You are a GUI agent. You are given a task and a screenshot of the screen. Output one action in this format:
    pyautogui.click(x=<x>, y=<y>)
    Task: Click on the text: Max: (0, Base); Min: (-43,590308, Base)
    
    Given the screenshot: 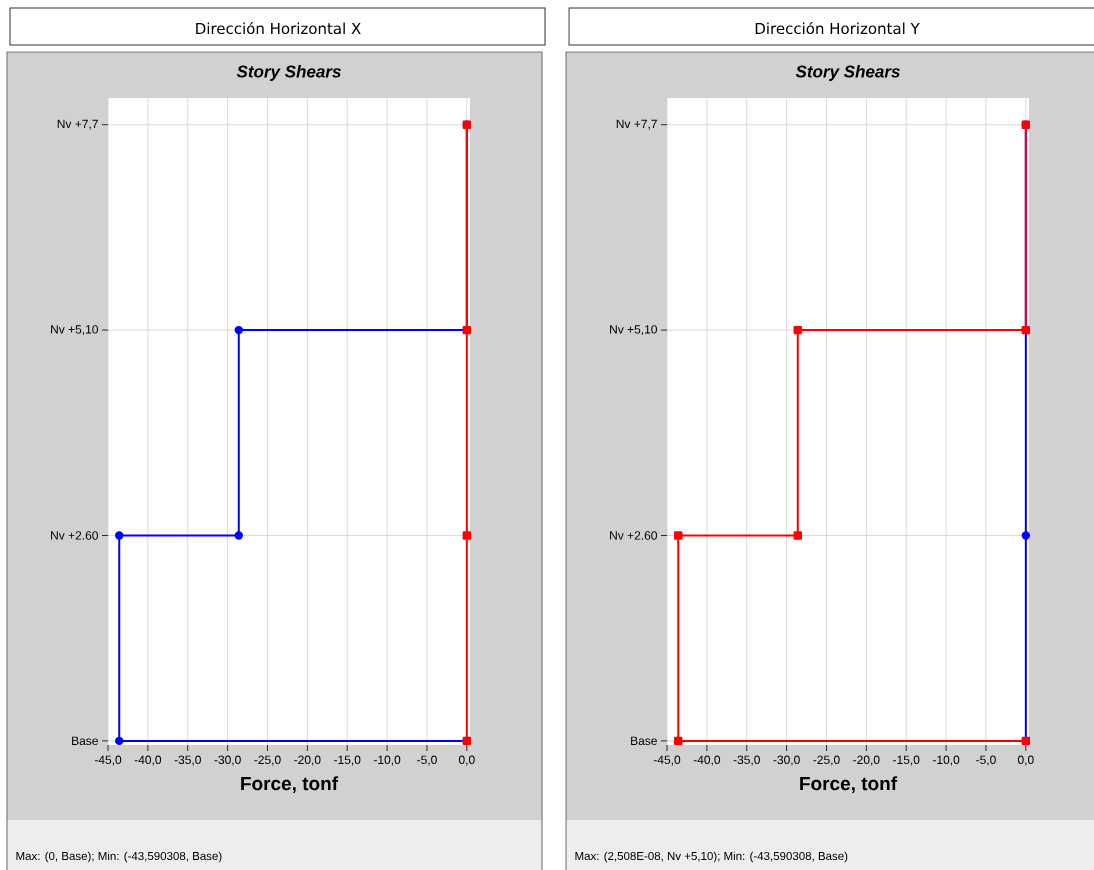 What is the action you would take?
    pyautogui.click(x=119, y=857)
    